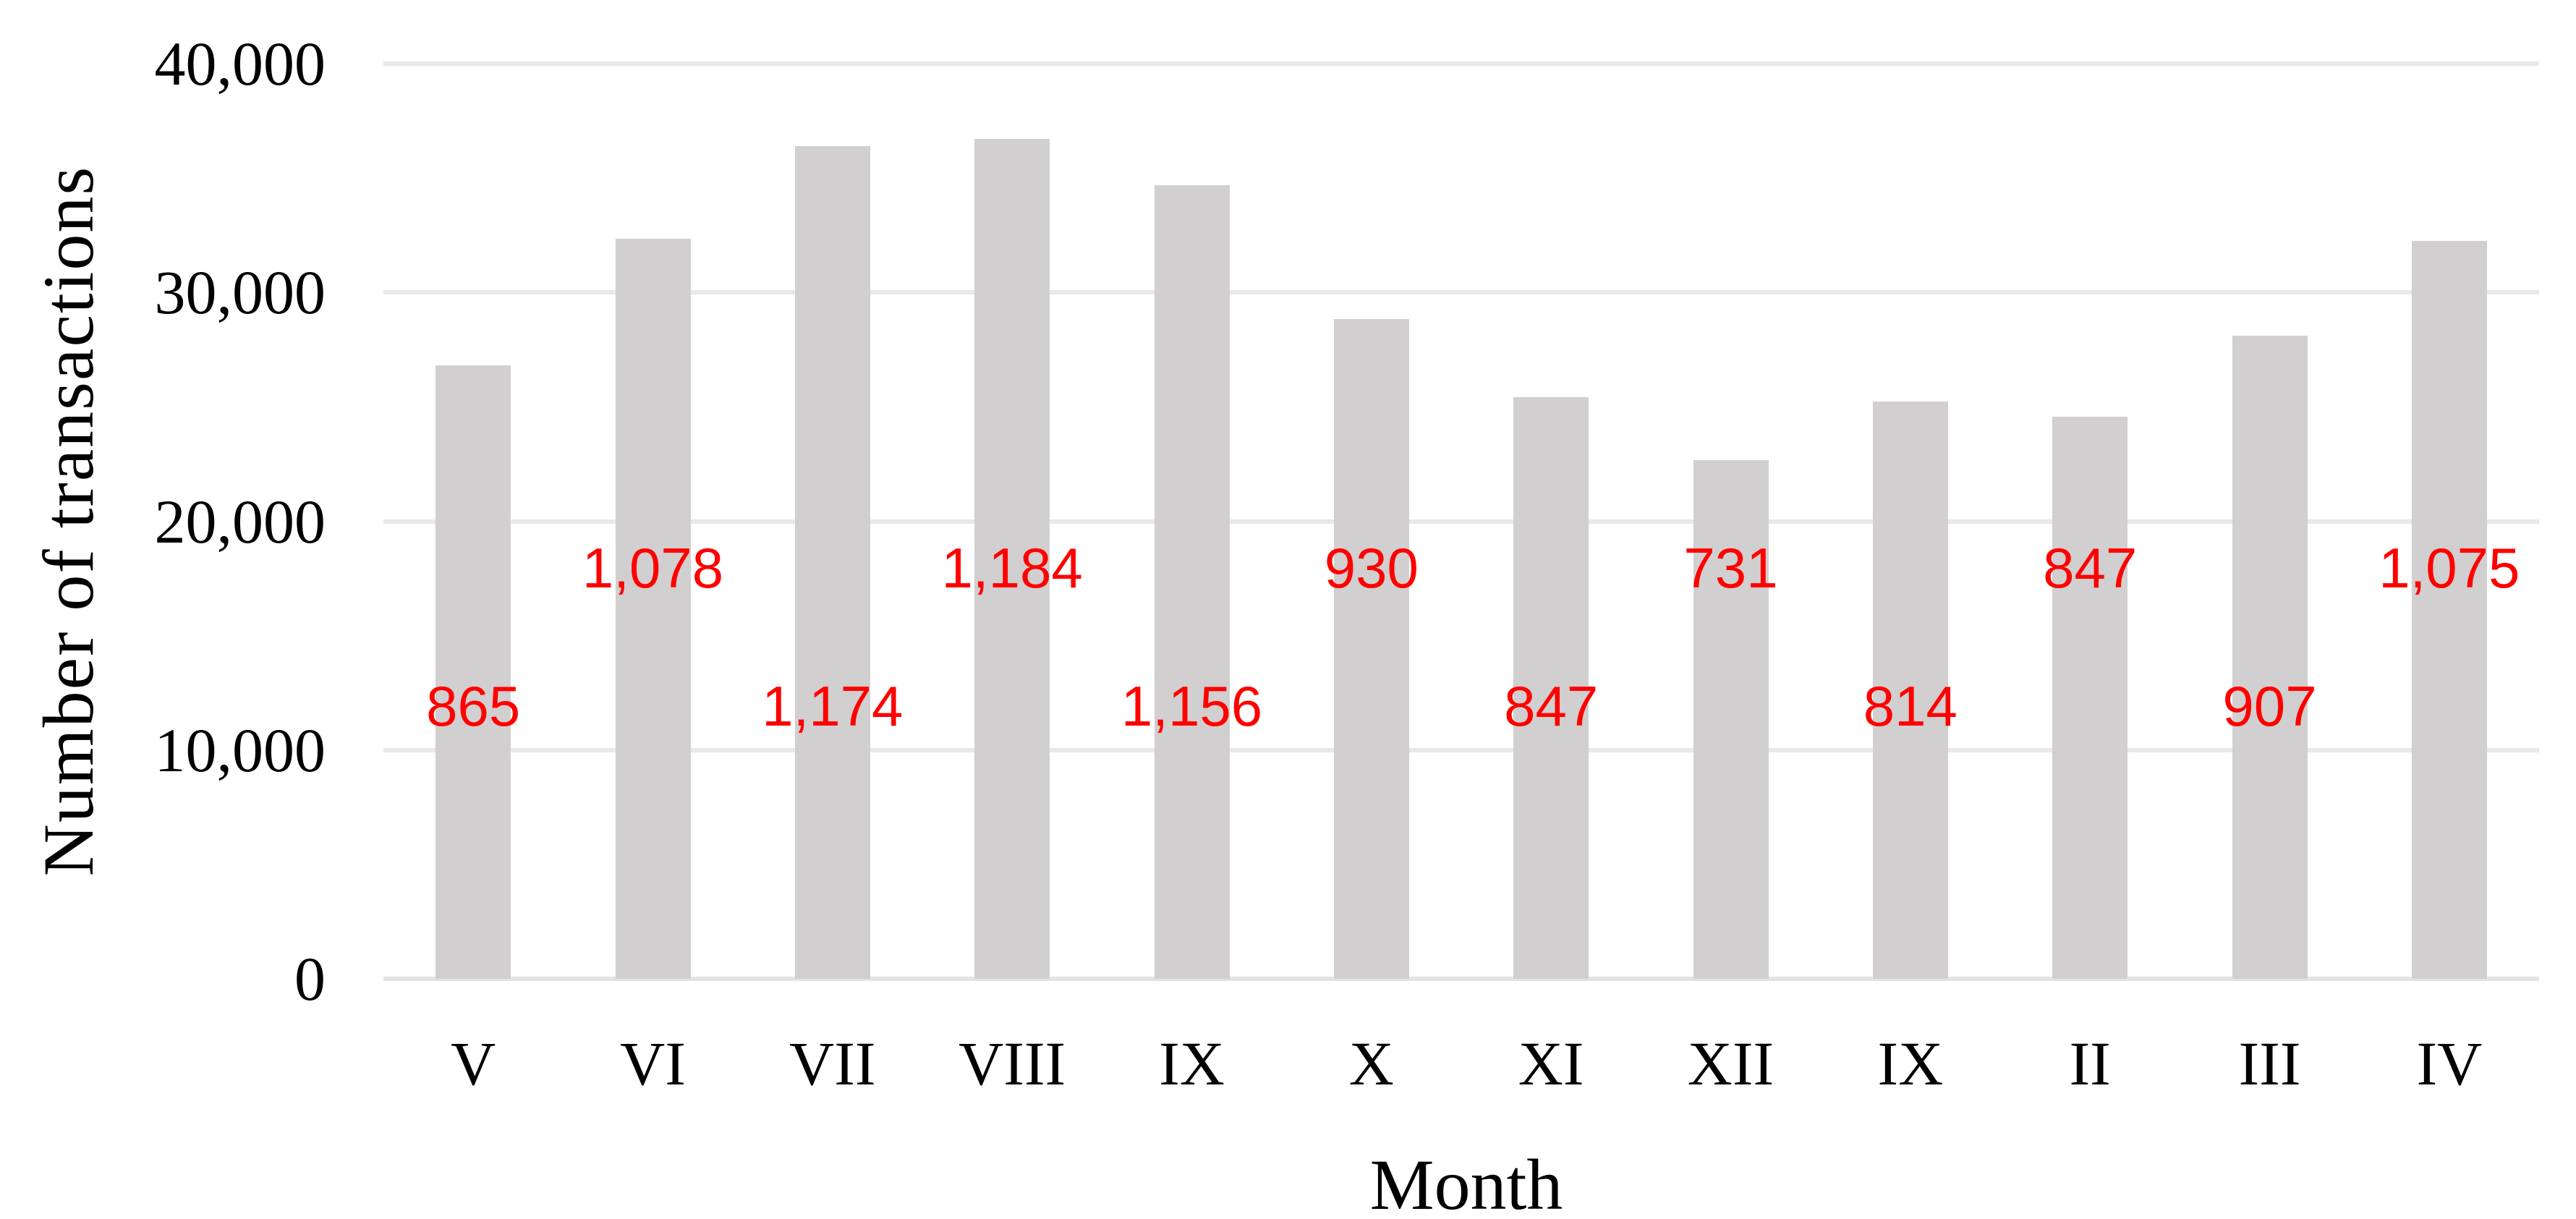 This screenshot has width=2576, height=1219. Describe the element at coordinates (473, 706) in the screenshot. I see `bar-data-label: 865` at that location.